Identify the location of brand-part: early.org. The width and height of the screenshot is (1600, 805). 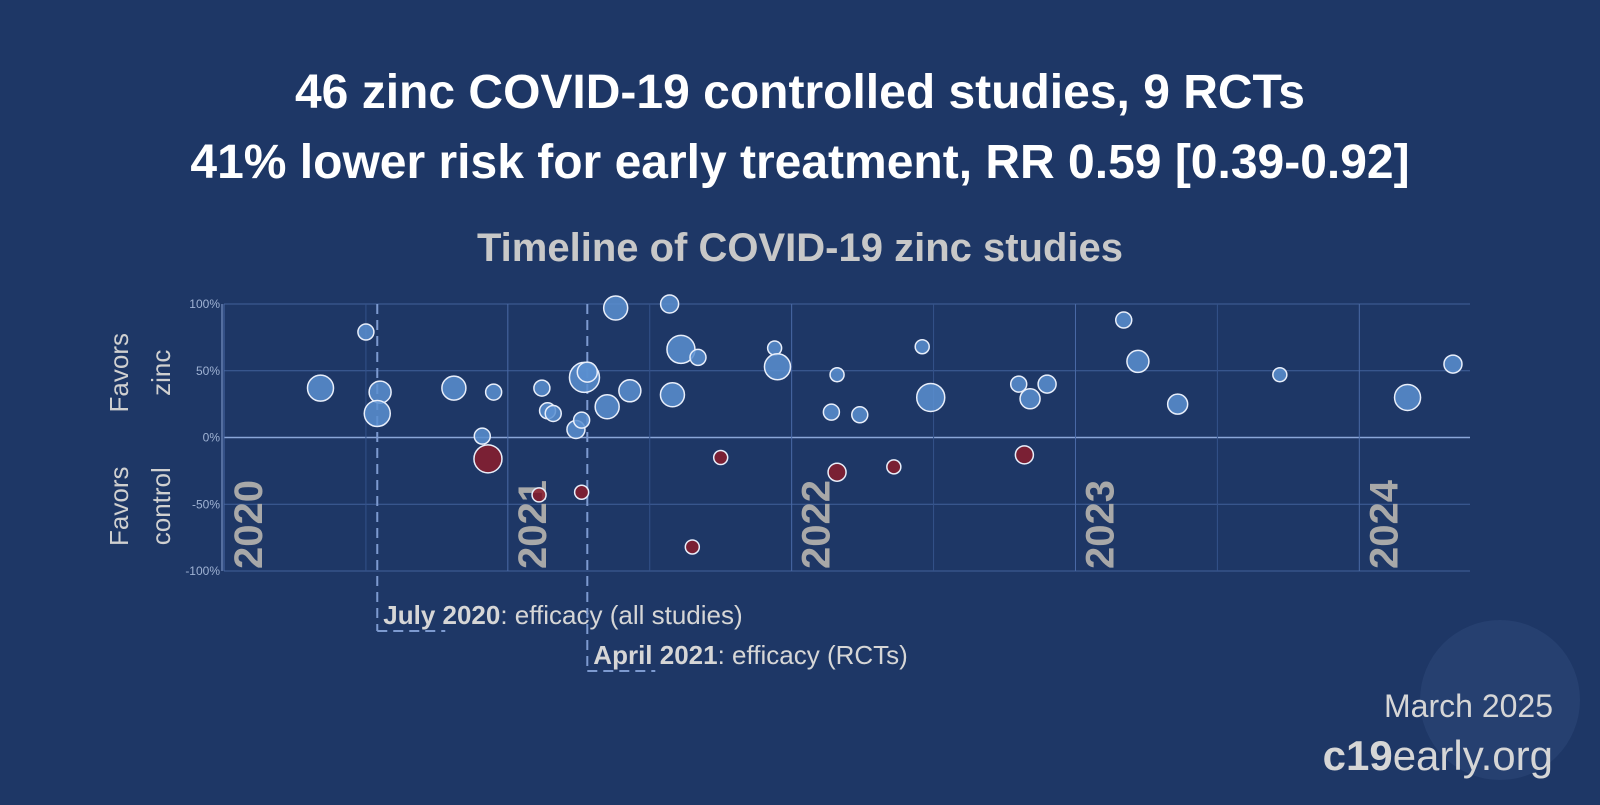
(1473, 755).